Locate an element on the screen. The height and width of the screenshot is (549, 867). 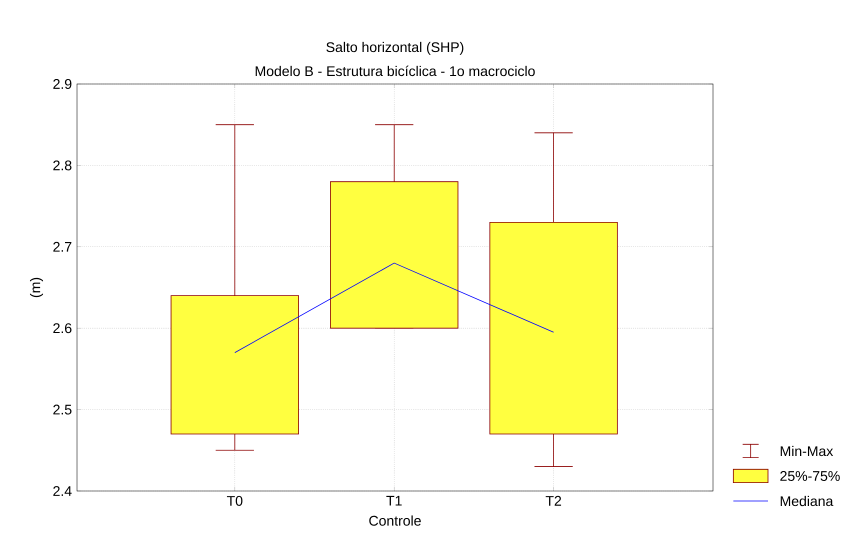
chart-subtitle: Modelo B - Estrutura bicíclica - 1o macrociclo is located at coordinates (395, 71).